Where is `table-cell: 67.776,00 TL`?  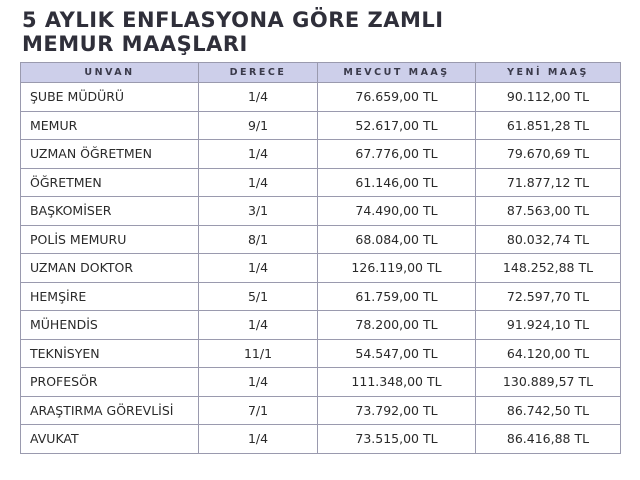 table-cell: 67.776,00 TL is located at coordinates (396, 154).